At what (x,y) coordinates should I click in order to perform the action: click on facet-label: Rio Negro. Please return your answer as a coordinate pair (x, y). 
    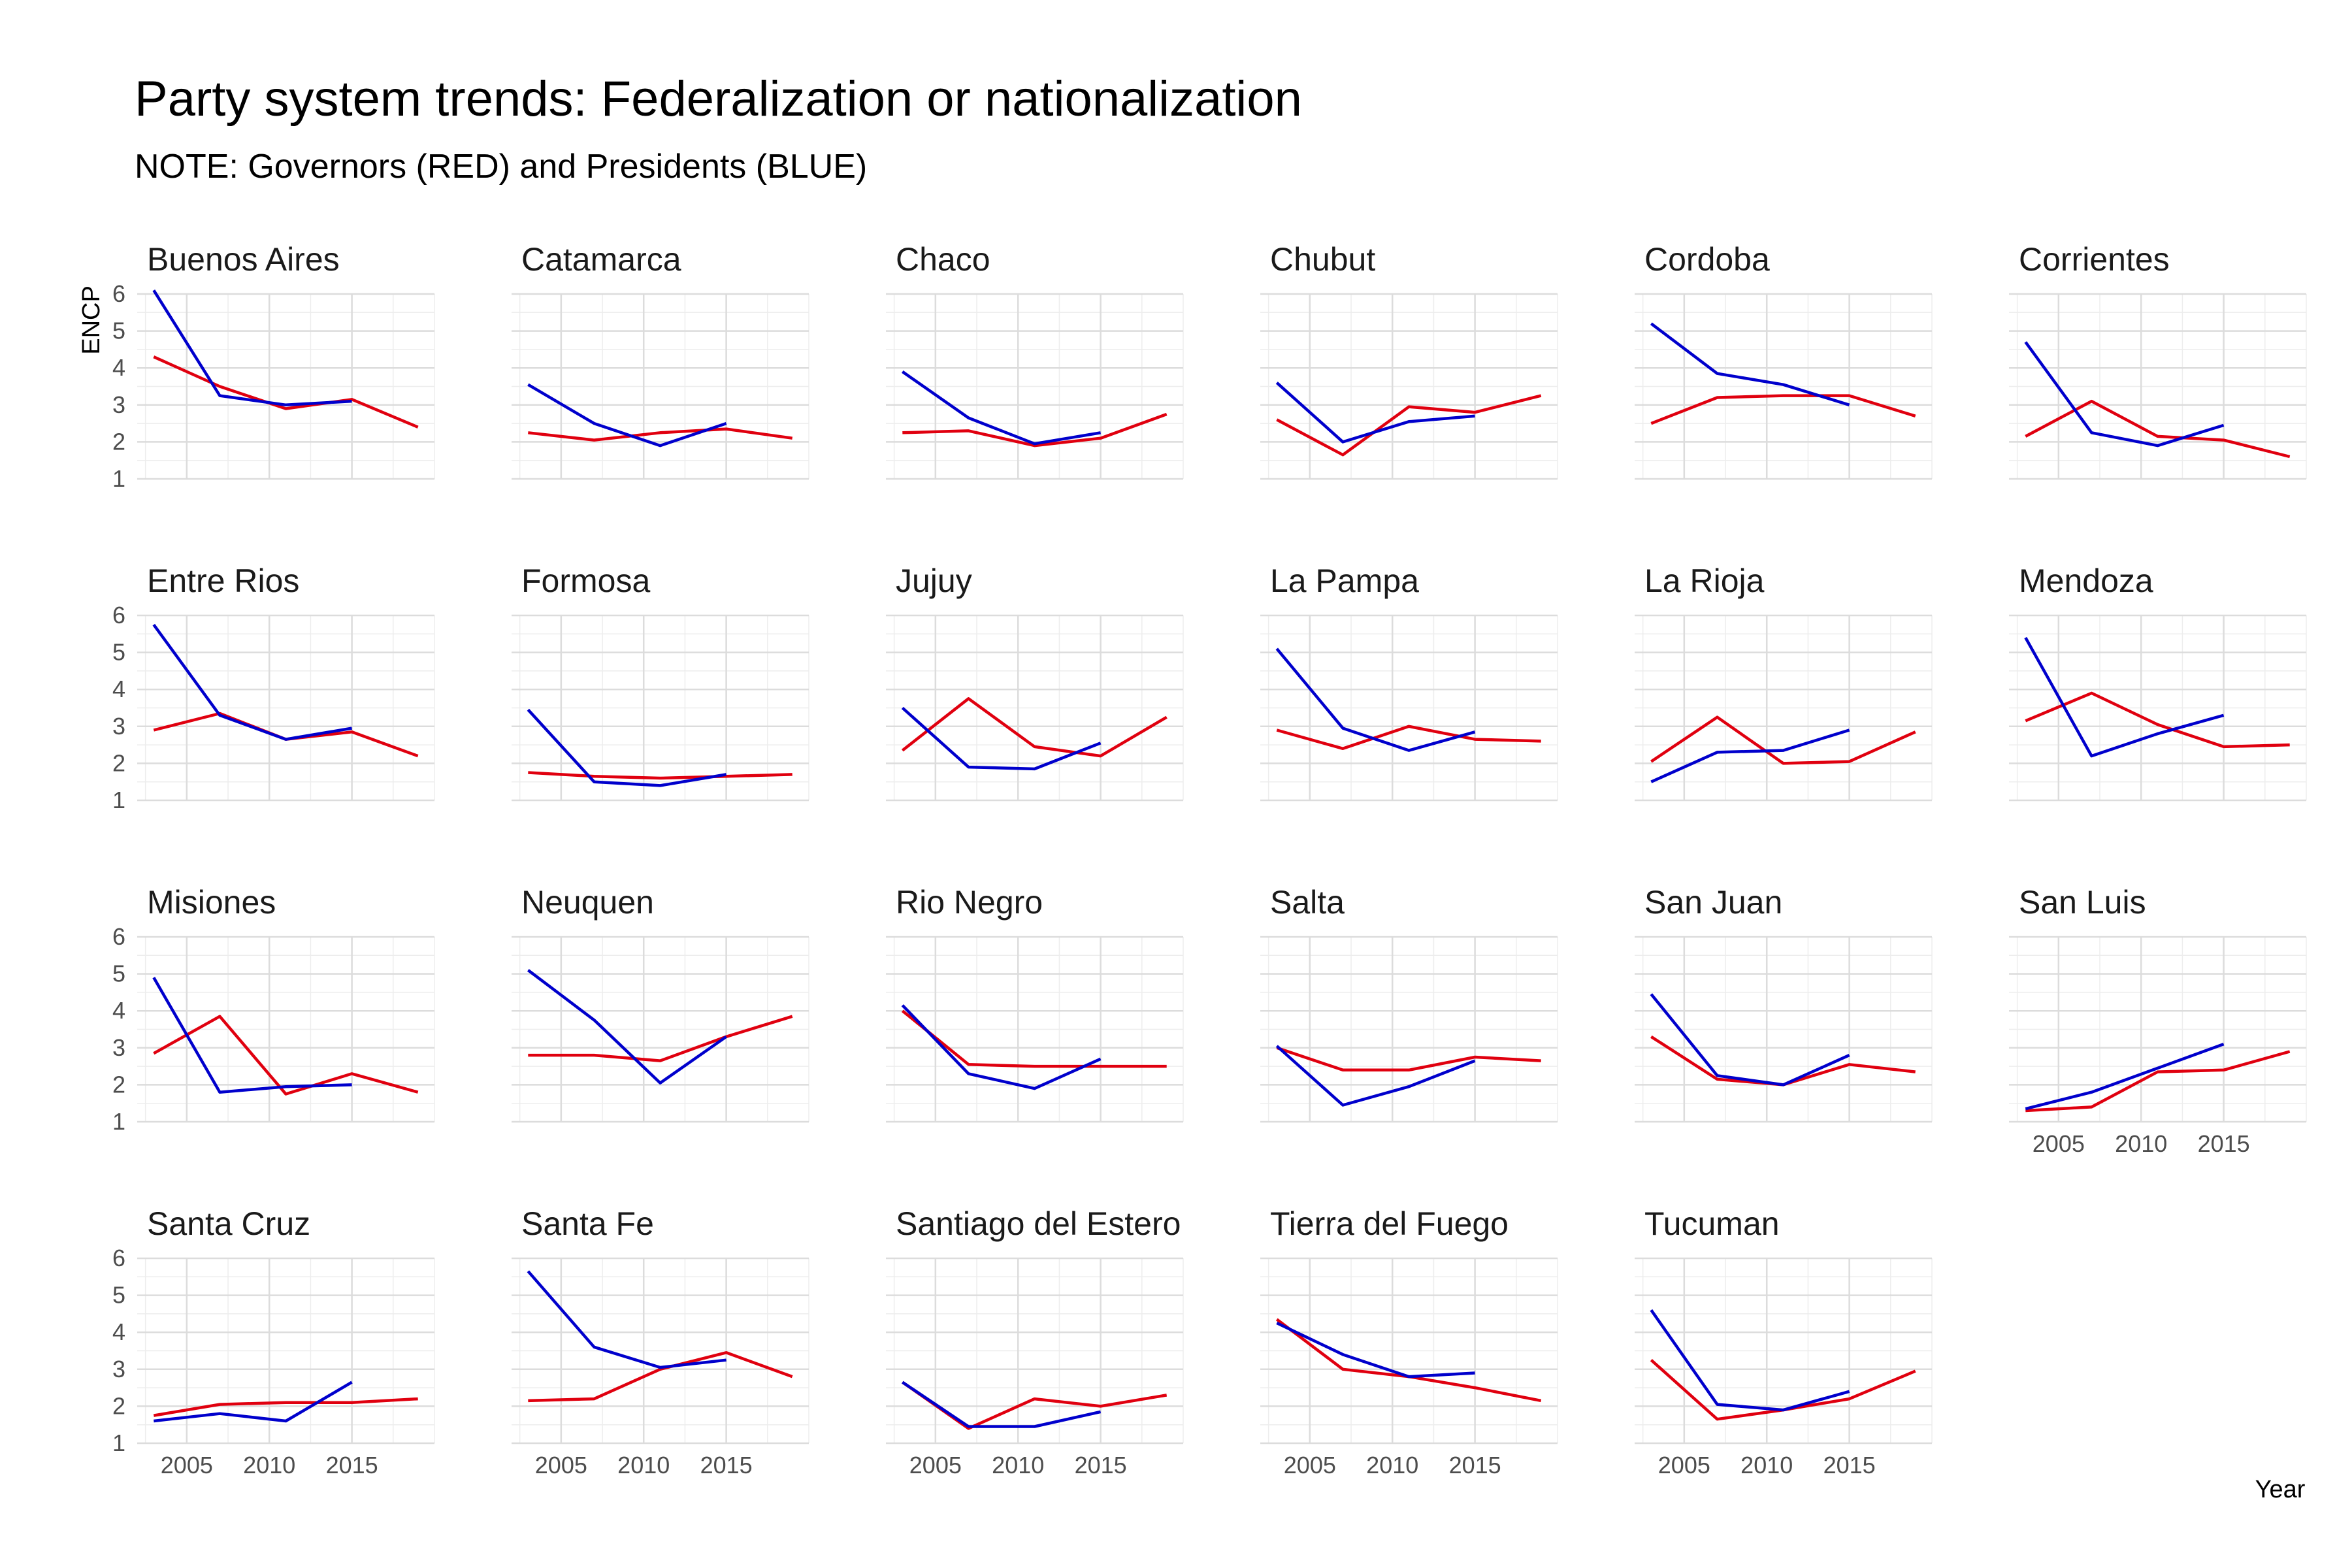
    Looking at the image, I should click on (969, 902).